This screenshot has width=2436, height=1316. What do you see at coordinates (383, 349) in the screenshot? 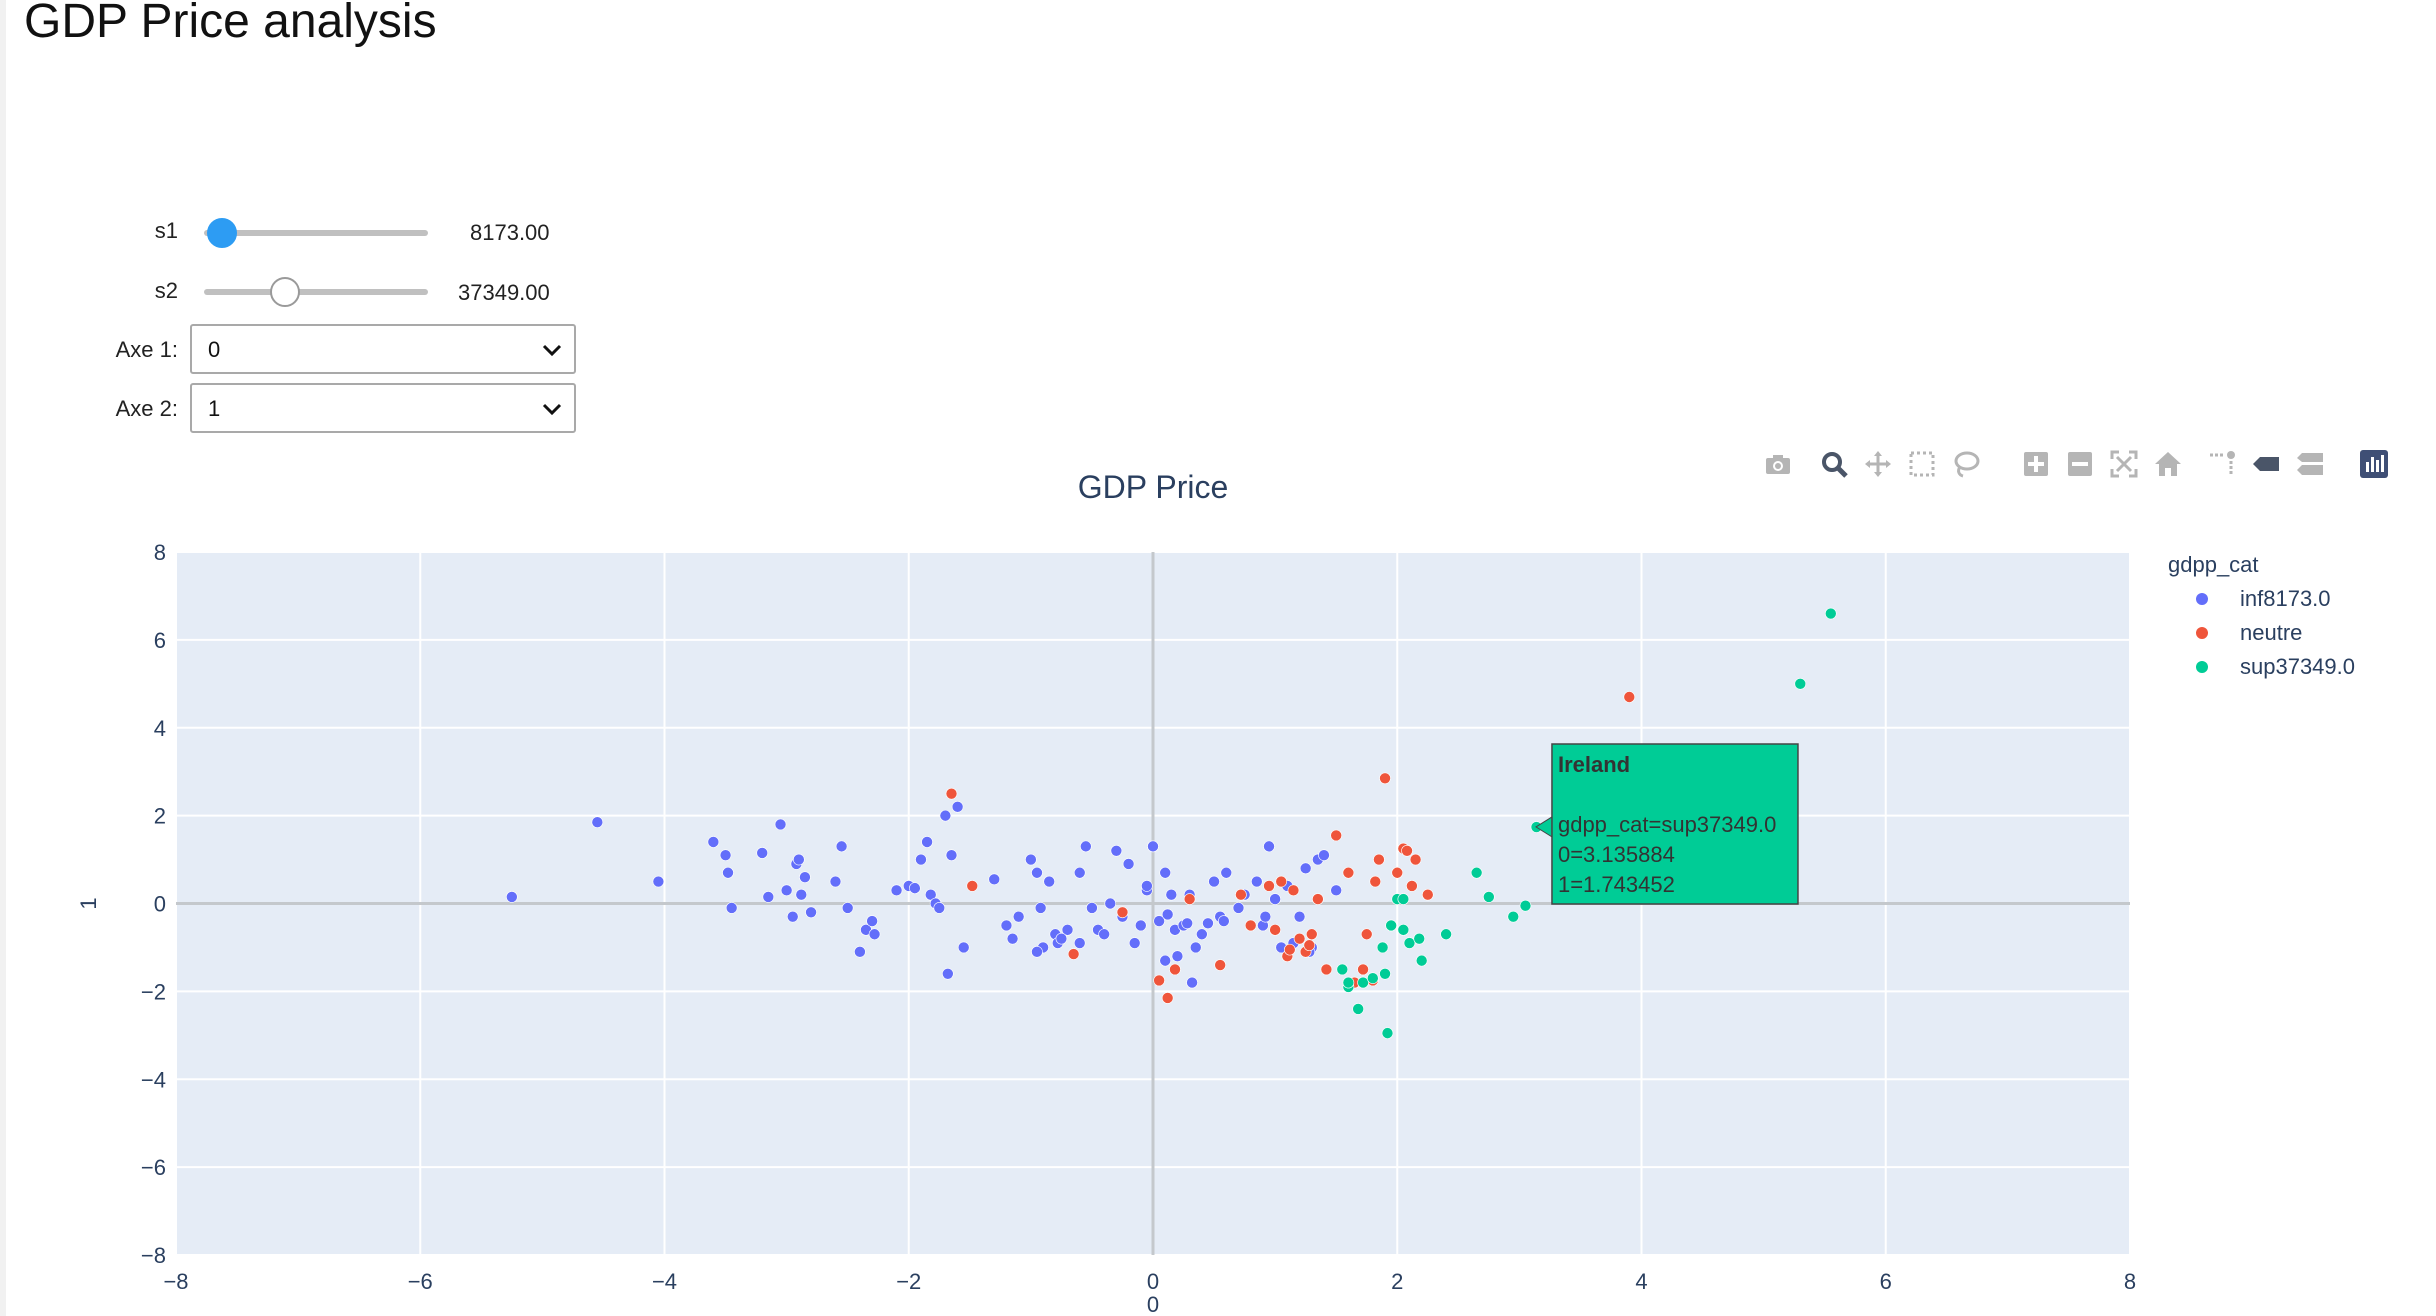
I see `axe1-select: 0` at bounding box center [383, 349].